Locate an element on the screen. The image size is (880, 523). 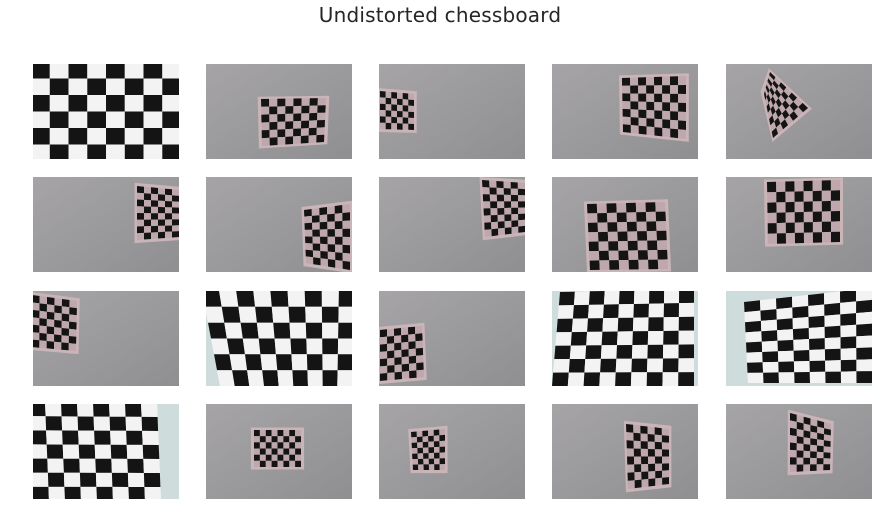
chessboard-image-13-svg is located at coordinates (452, 338).